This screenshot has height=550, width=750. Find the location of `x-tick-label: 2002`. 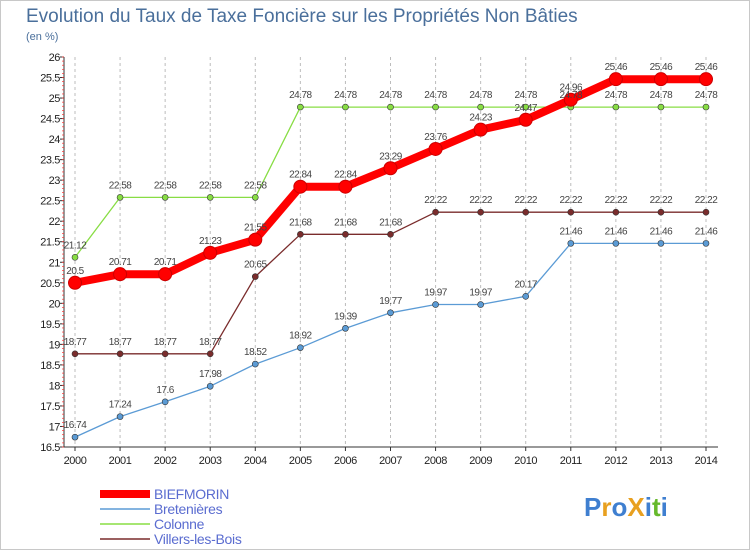

x-tick-label: 2002 is located at coordinates (165, 461).